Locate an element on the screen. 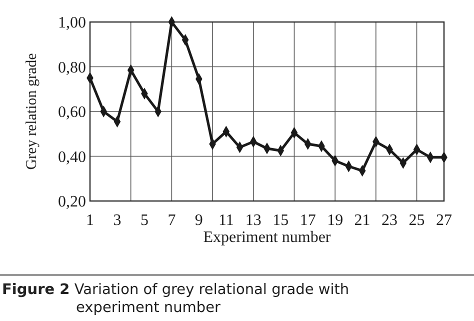  x-tick-label: 5 is located at coordinates (144, 220).